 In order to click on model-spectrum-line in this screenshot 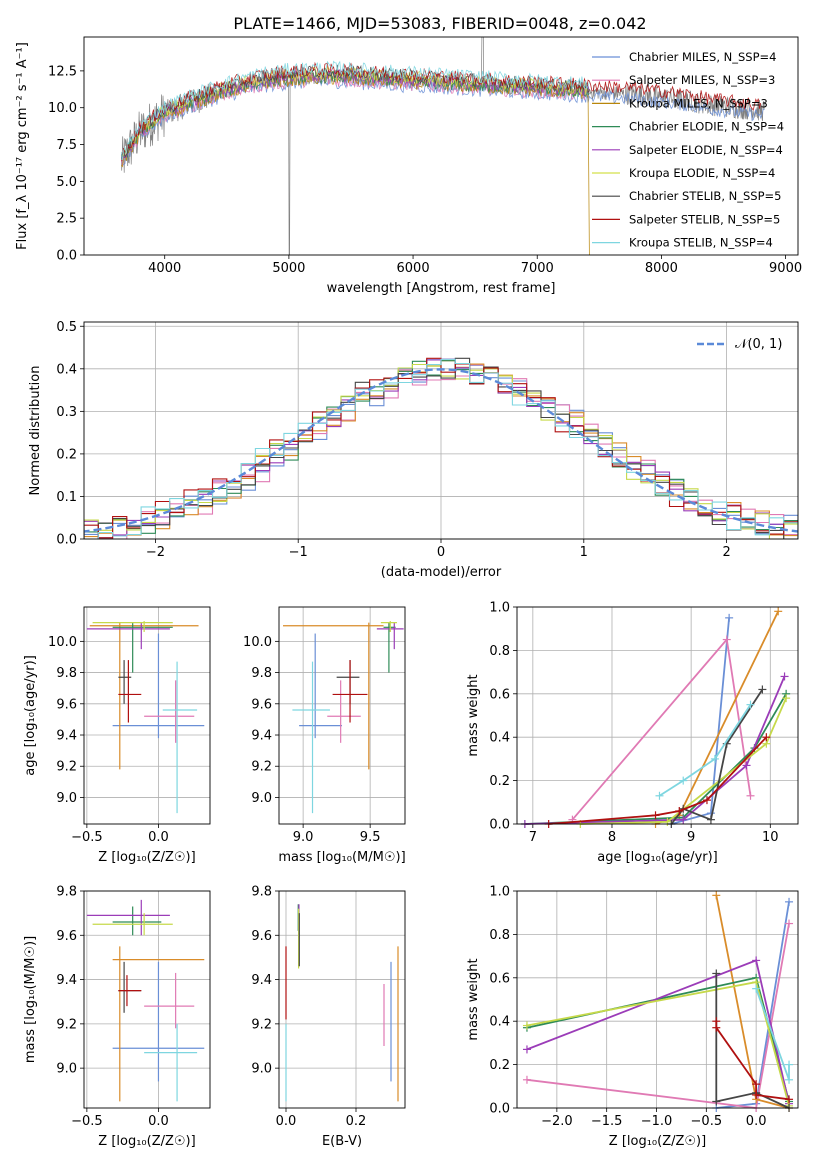, I will do `click(355, 110)`.